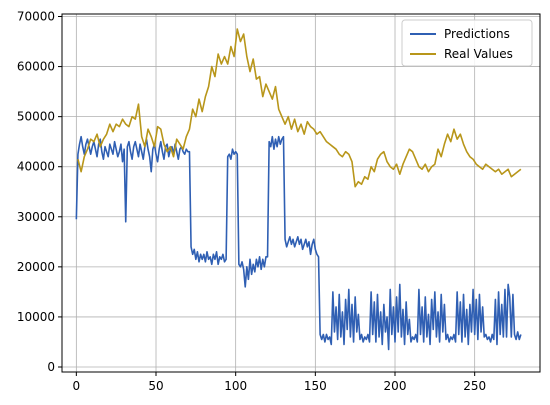 The width and height of the screenshot is (550, 405). What do you see at coordinates (474, 386) in the screenshot?
I see `x-tick-label: 250` at bounding box center [474, 386].